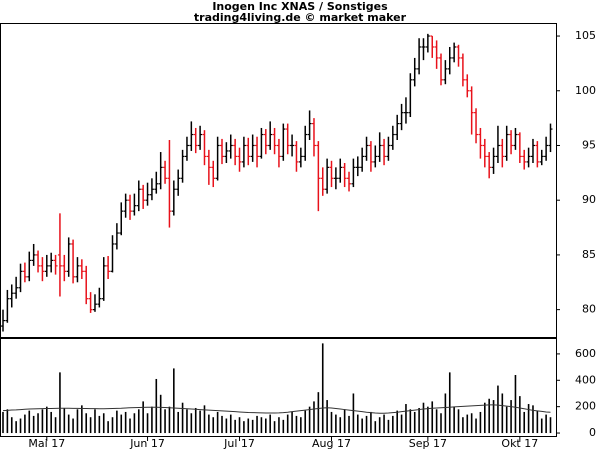 The width and height of the screenshot is (600, 450). Describe the element at coordinates (147, 443) in the screenshot. I see `x-tick-label: Jun 17` at that location.